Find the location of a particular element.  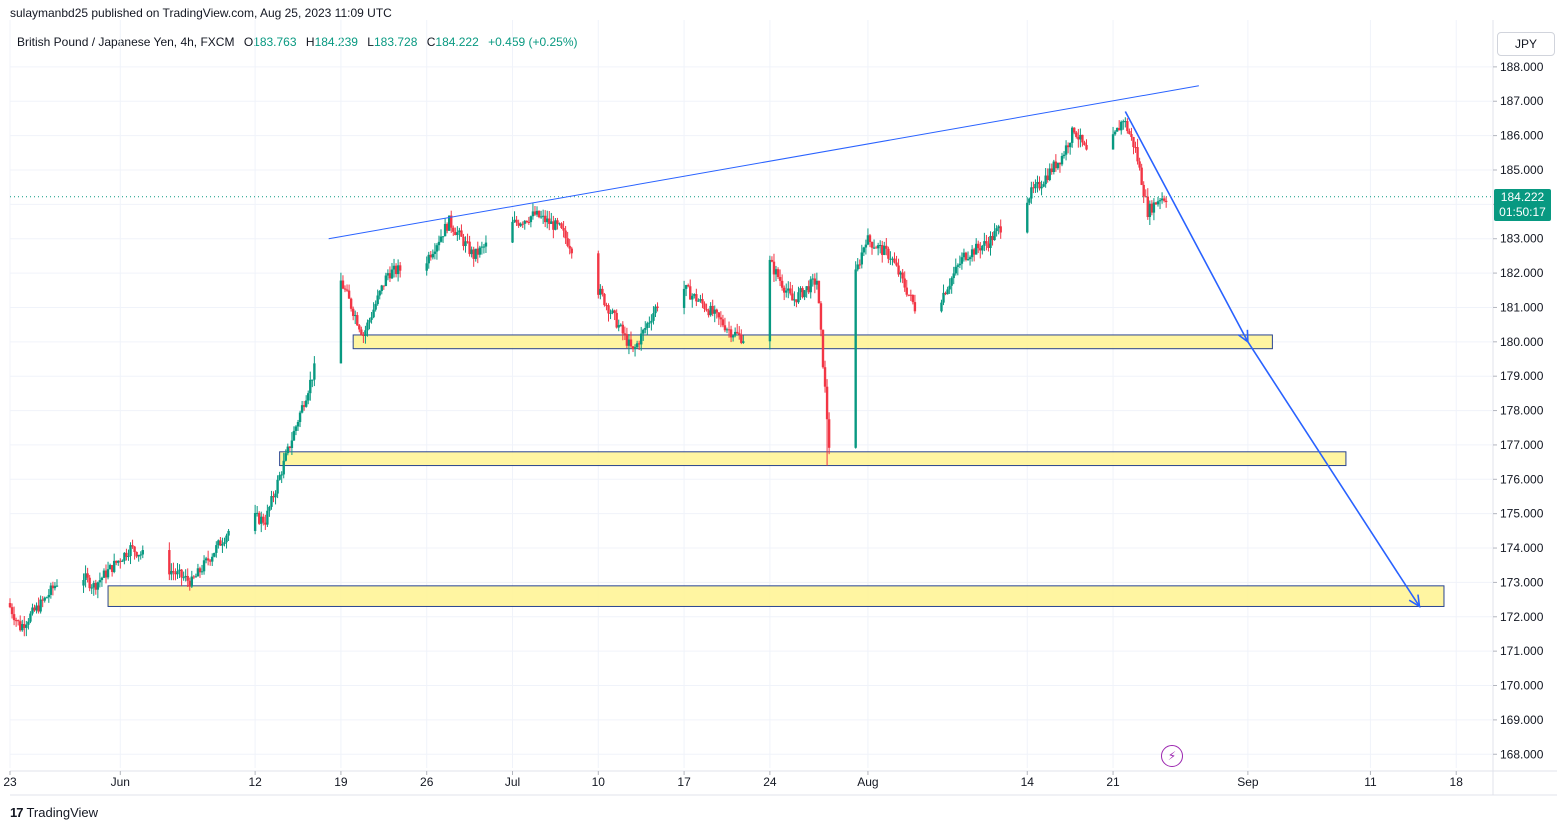

time-tick-label: 14 is located at coordinates (1028, 782).